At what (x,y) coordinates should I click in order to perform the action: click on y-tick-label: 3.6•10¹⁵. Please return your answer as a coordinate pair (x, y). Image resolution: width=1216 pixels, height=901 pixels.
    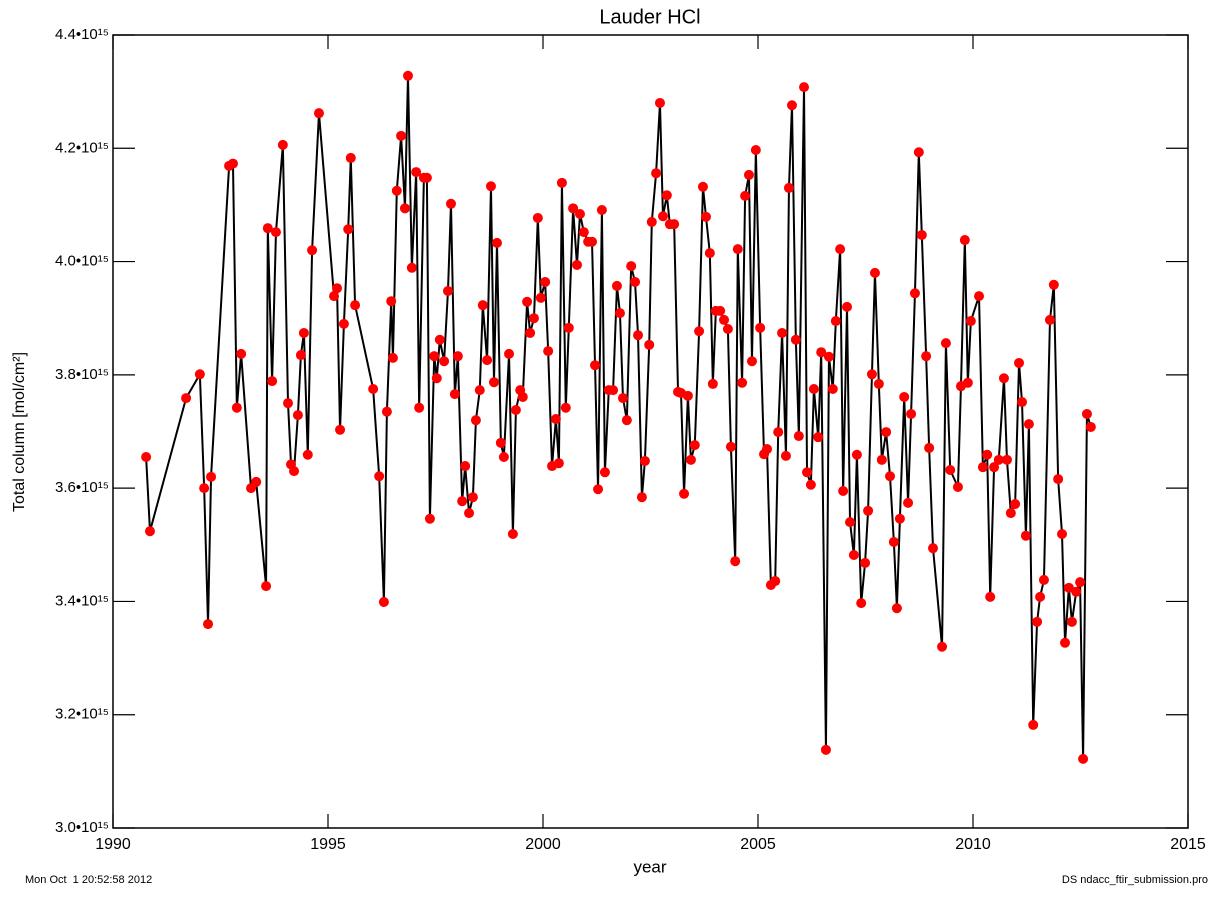
    Looking at the image, I should click on (82, 487).